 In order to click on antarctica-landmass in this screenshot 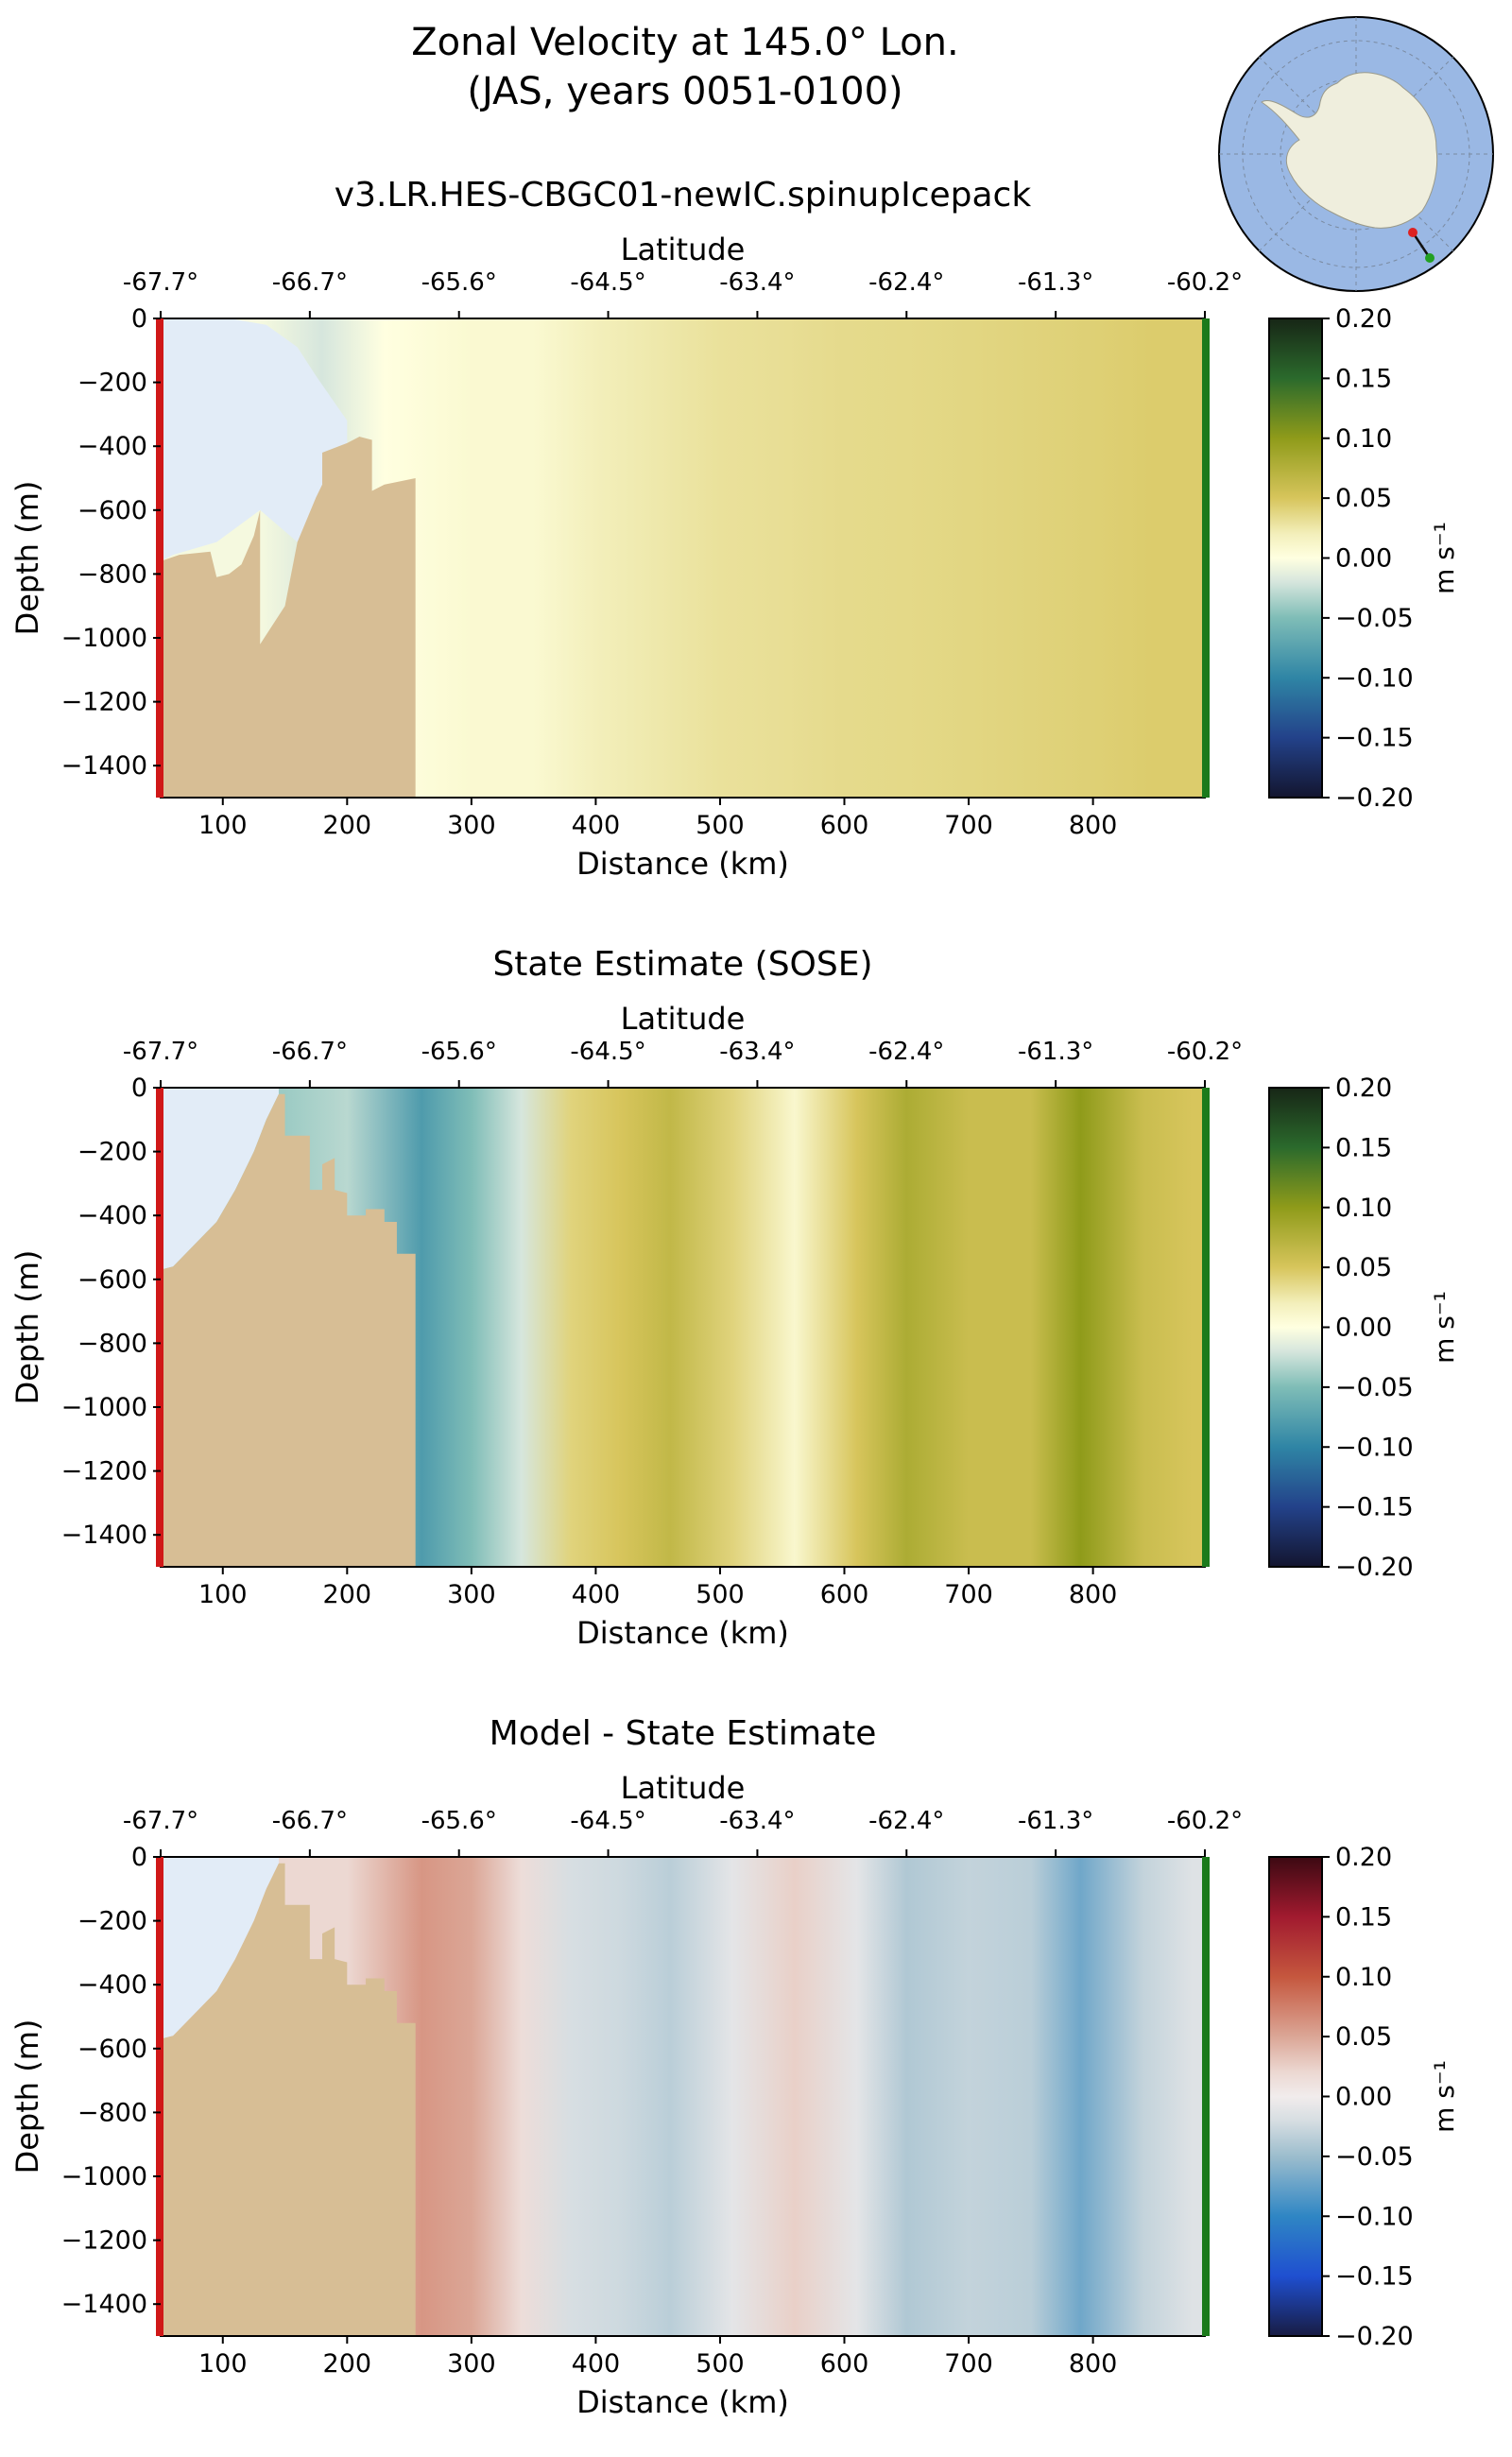, I will do `click(1349, 150)`.